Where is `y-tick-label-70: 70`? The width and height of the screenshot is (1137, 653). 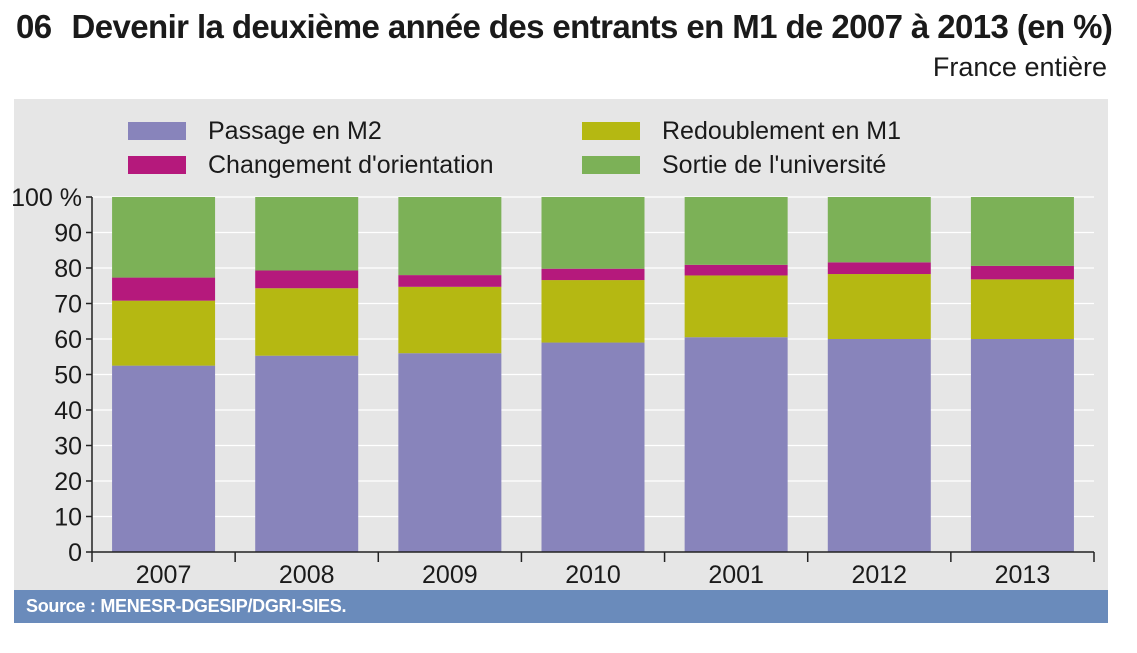
y-tick-label-70: 70 is located at coordinates (68, 305).